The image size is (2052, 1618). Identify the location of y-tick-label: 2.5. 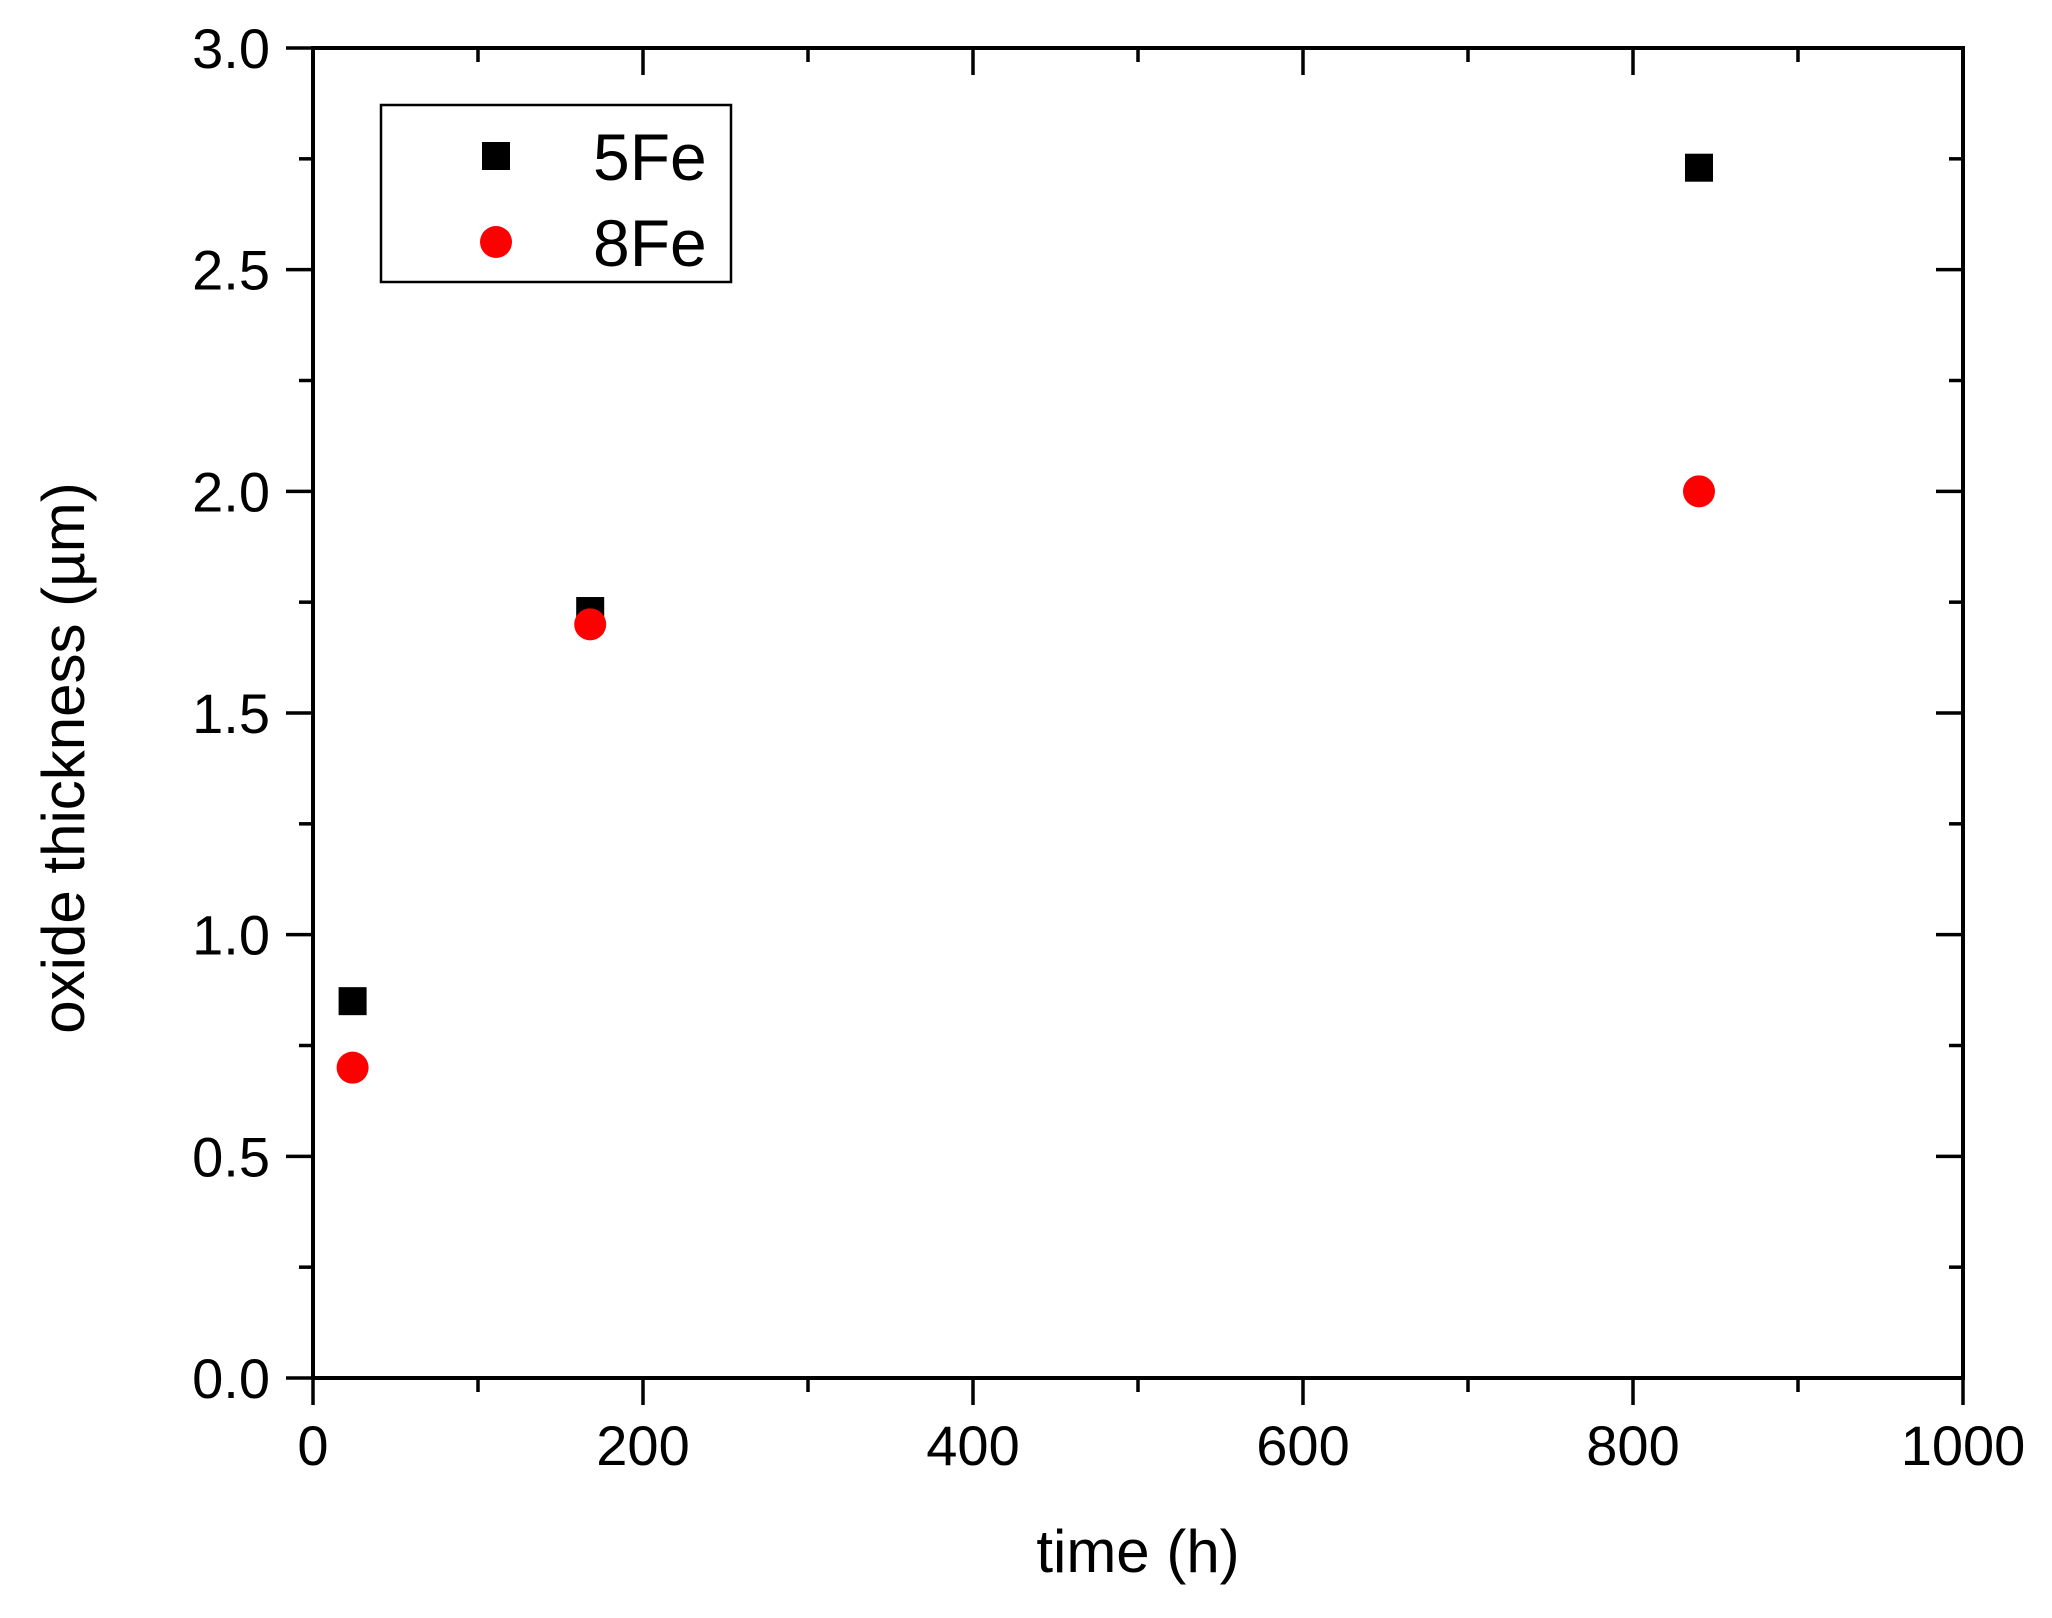
(231, 270).